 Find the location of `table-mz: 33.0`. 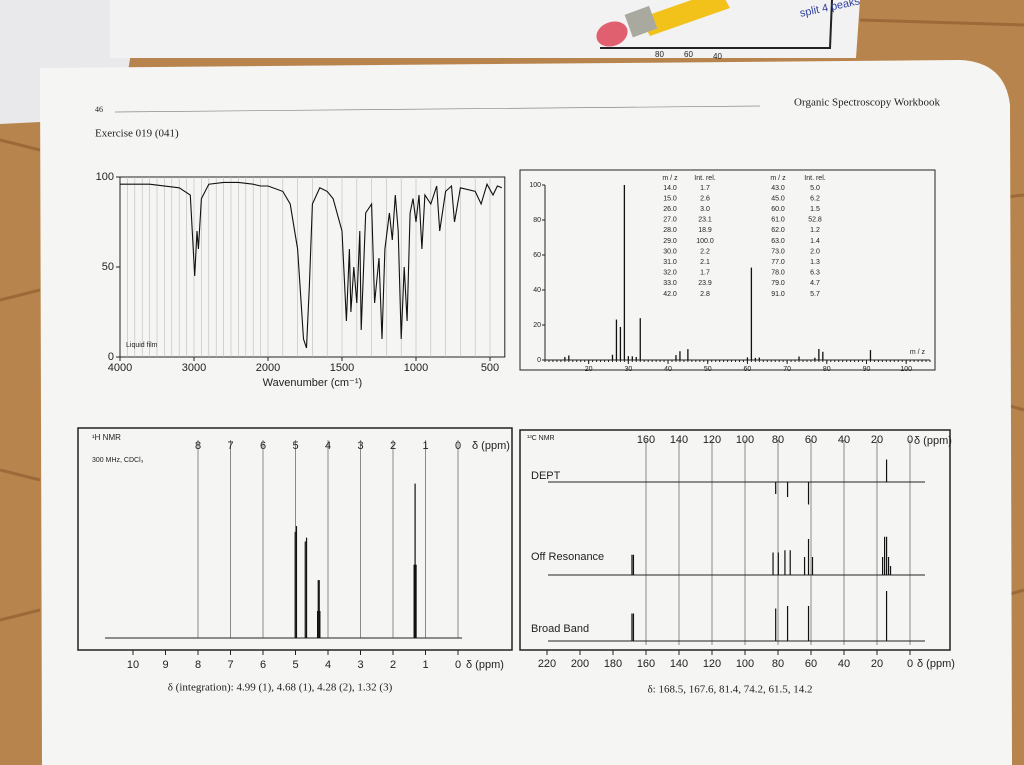

table-mz: 33.0 is located at coordinates (670, 283).